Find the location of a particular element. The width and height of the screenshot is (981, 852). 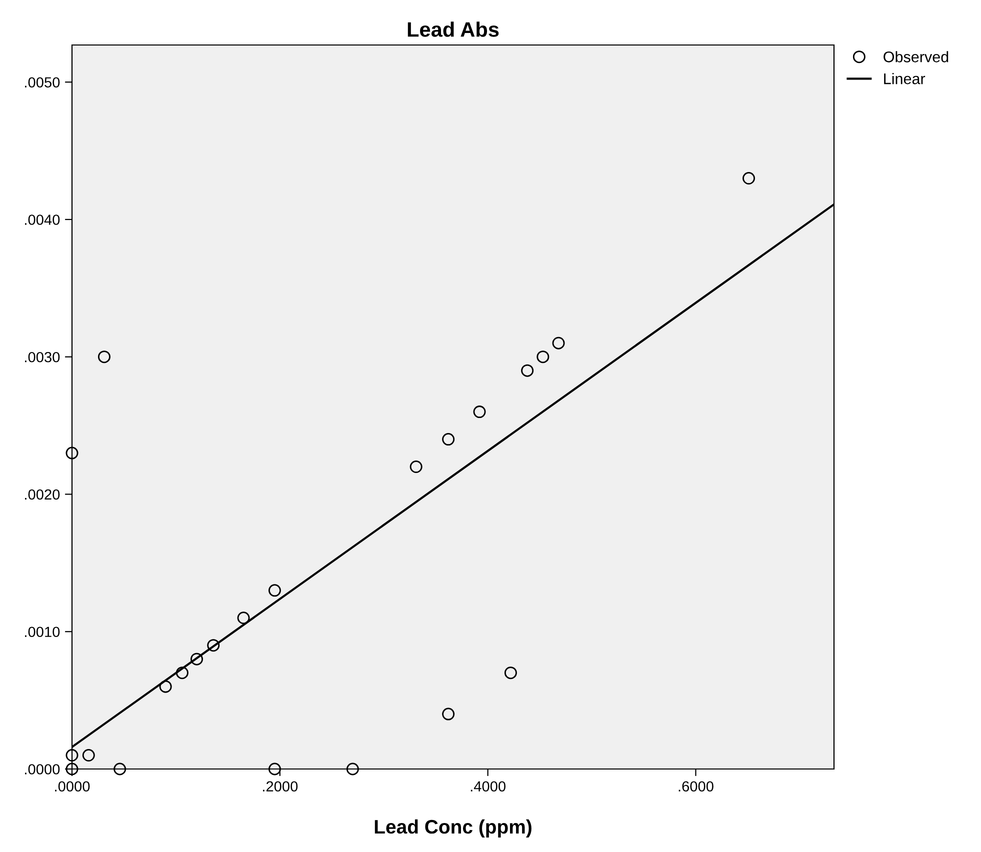

x-tick-label: .2000 is located at coordinates (280, 786).